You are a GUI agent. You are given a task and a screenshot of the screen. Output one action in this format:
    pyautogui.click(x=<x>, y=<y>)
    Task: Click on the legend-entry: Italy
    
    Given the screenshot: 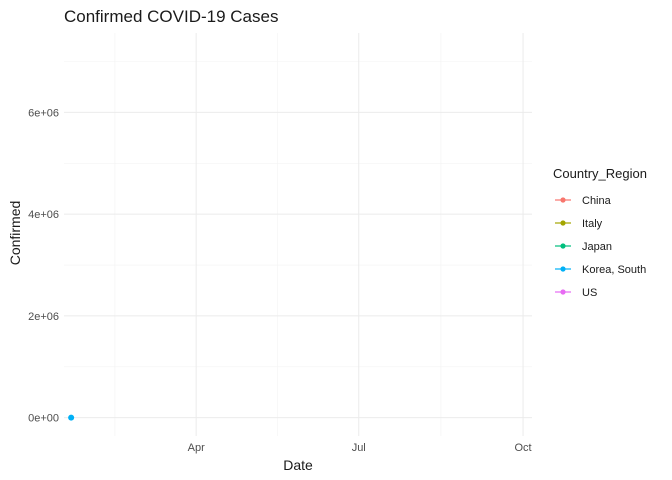 What is the action you would take?
    pyautogui.click(x=579, y=224)
    